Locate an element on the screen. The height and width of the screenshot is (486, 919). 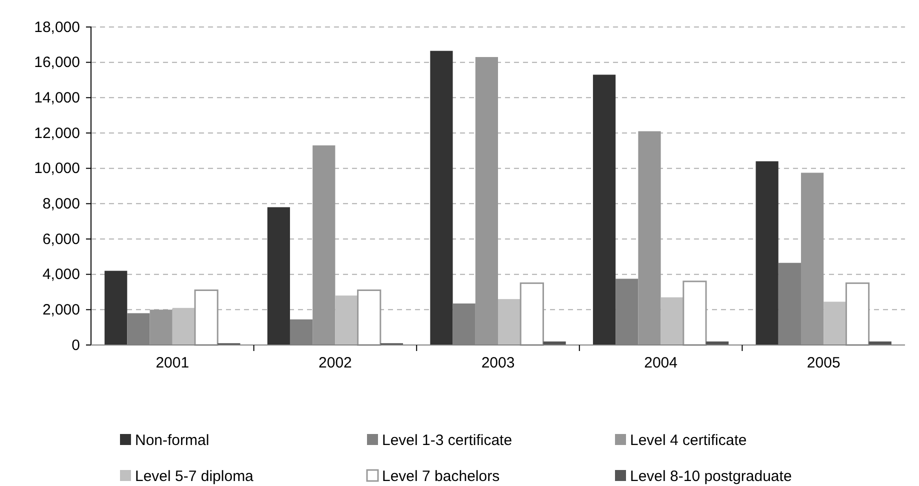
y-tick-label: 0 is located at coordinates (76, 345).